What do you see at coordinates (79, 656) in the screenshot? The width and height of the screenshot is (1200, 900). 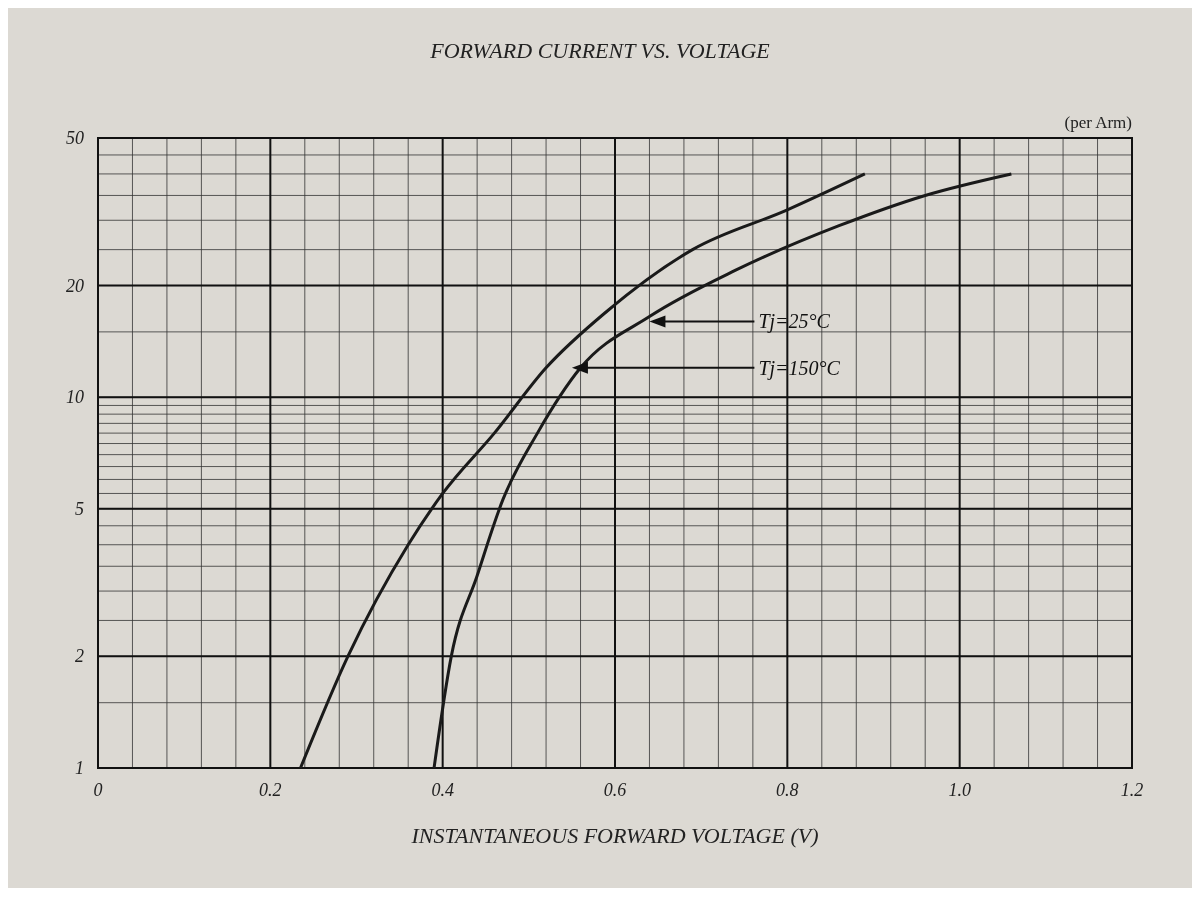 I see `y-tick-label: 2` at bounding box center [79, 656].